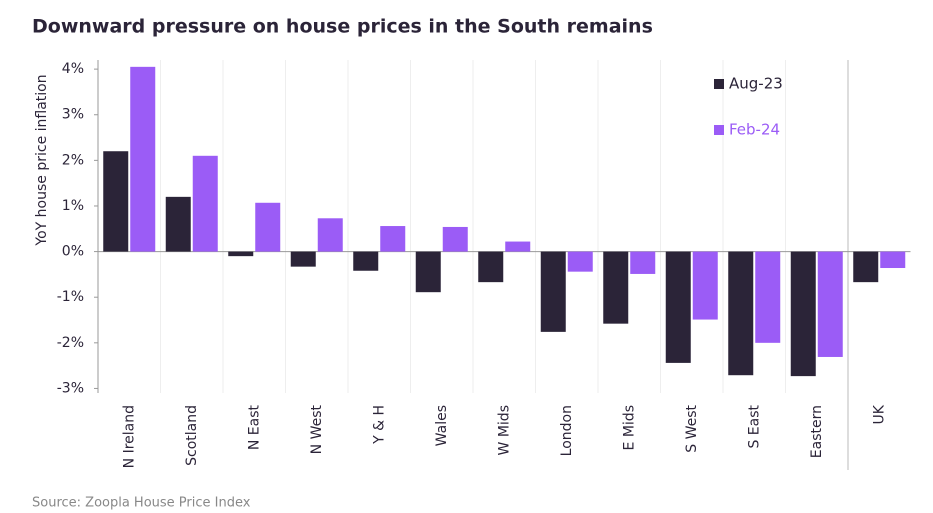 The width and height of the screenshot is (933, 513). What do you see at coordinates (192, 435) in the screenshot?
I see `x-tick-label: Scotland` at bounding box center [192, 435].